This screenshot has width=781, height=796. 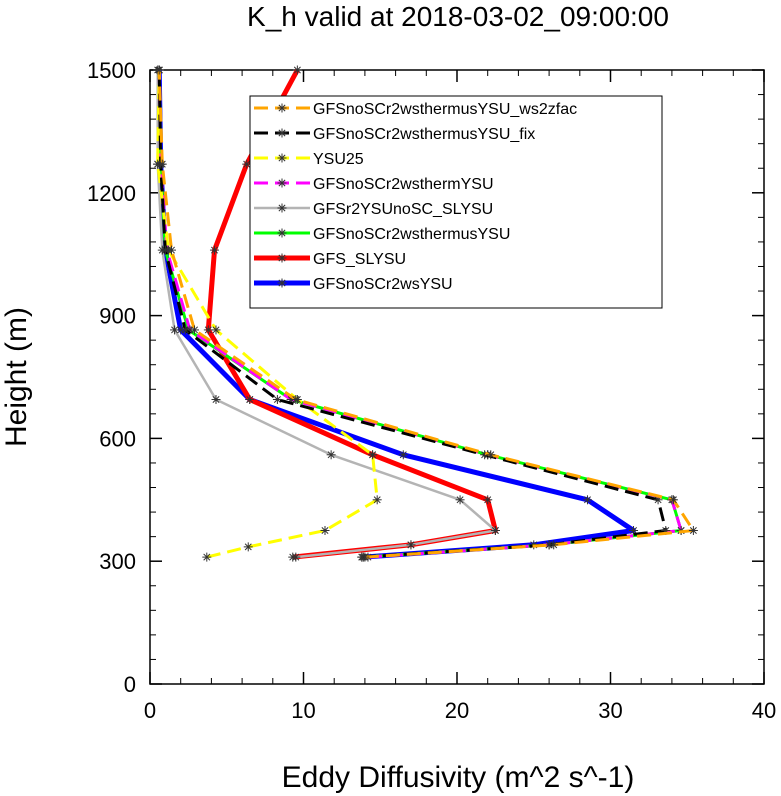 I want to click on chart-title: K_h valid at 2018-03-02_09:00:00, so click(x=458, y=16).